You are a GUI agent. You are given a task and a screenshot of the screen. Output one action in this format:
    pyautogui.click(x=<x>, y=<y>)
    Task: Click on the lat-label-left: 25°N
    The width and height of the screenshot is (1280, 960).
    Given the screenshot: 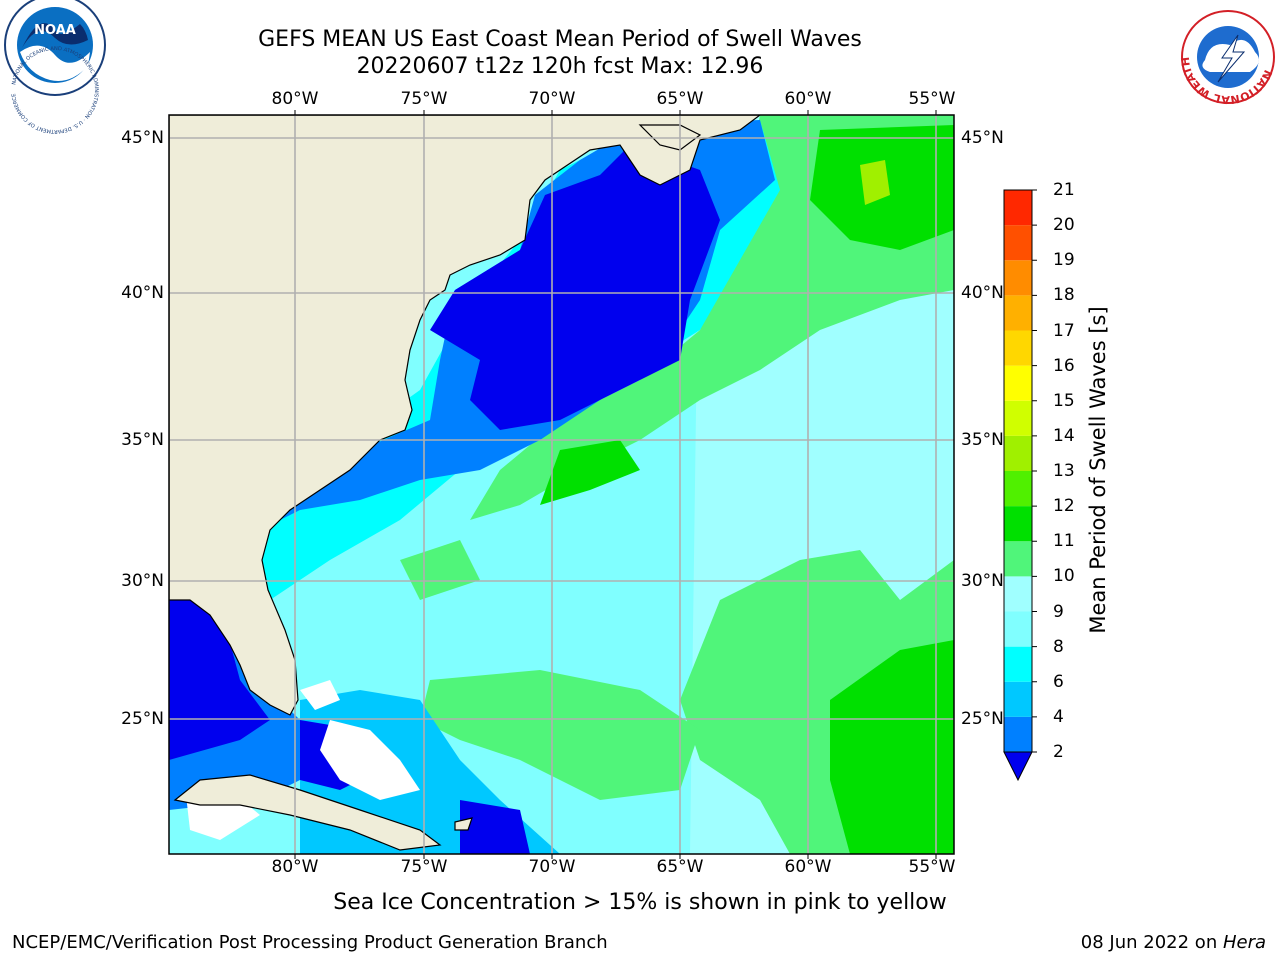 What is the action you would take?
    pyautogui.click(x=142, y=719)
    